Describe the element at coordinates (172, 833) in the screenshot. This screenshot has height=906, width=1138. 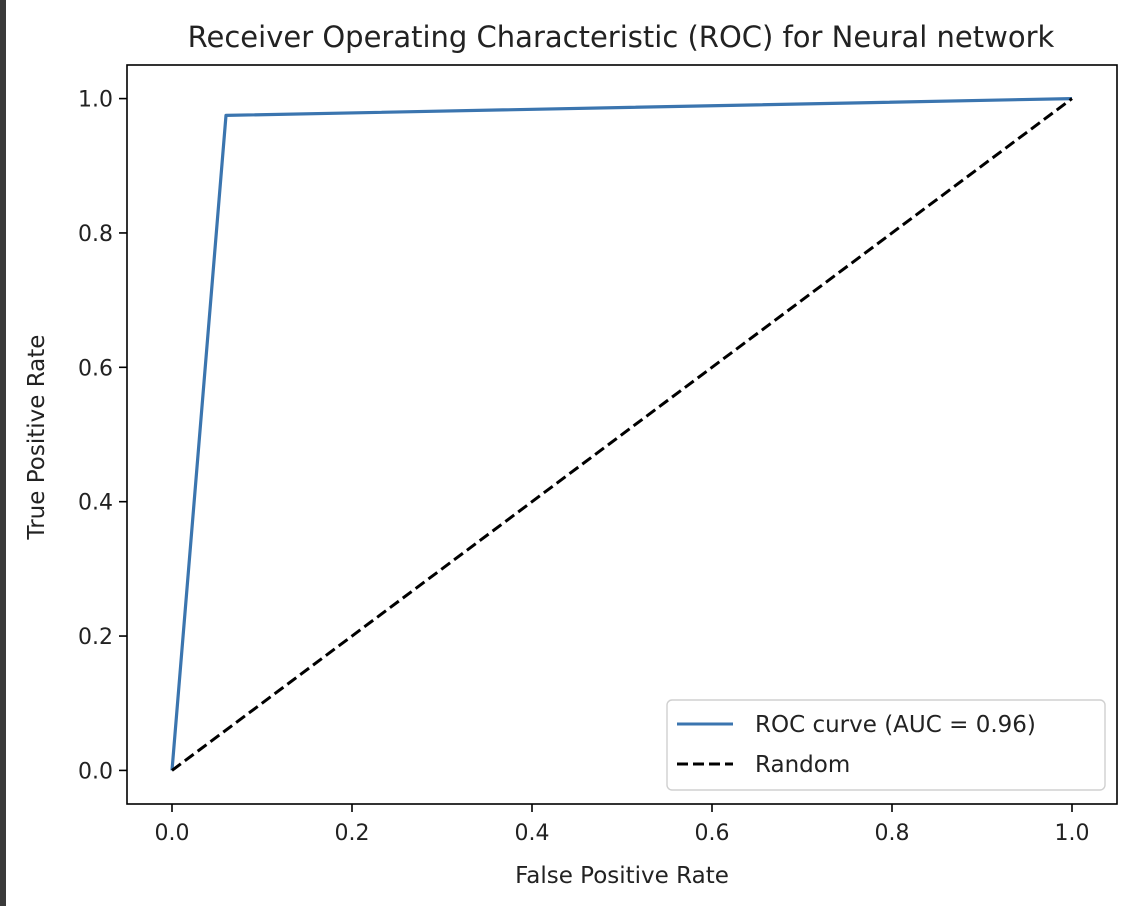
I see `x-tick-label: 0.0` at that location.